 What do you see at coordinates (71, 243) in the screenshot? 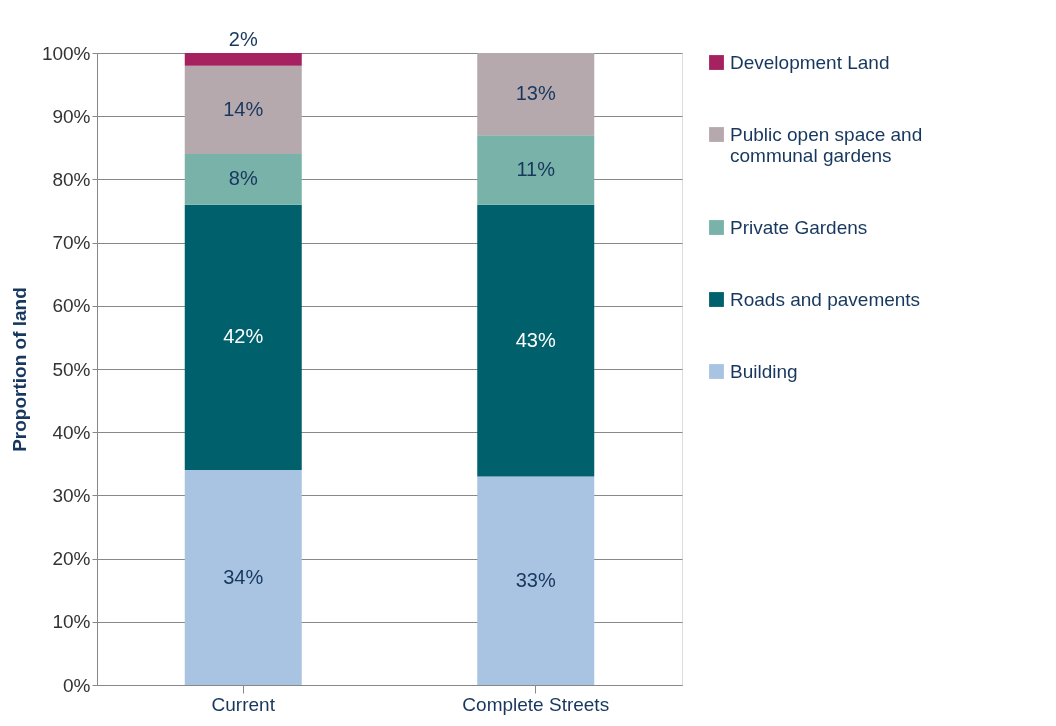
I see `y-tick-label: 70%` at bounding box center [71, 243].